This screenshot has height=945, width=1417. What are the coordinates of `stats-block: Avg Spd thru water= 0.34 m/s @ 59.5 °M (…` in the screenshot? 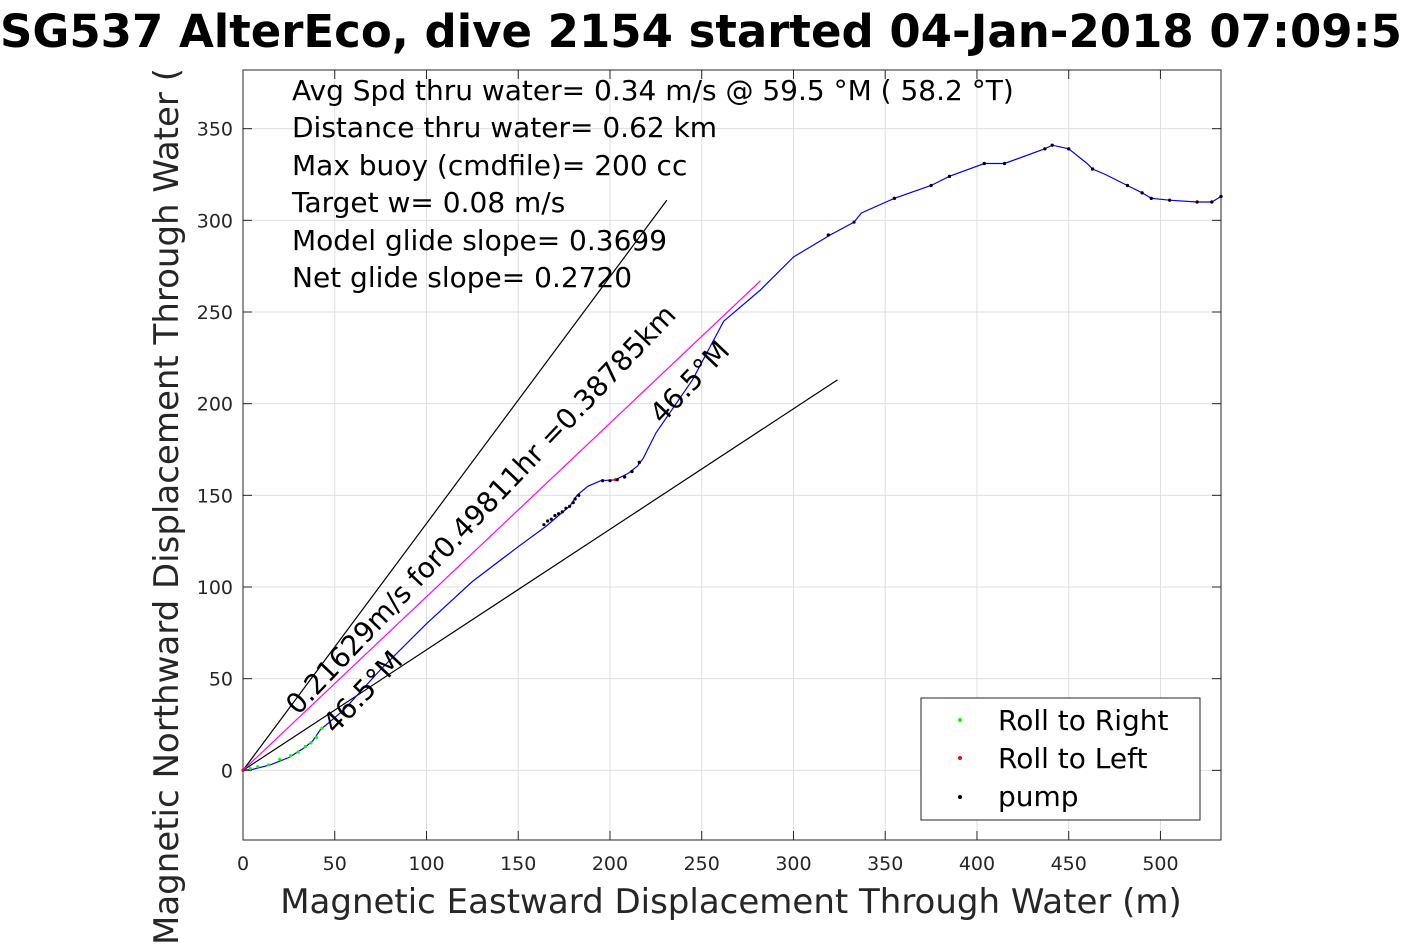 It's located at (652, 184).